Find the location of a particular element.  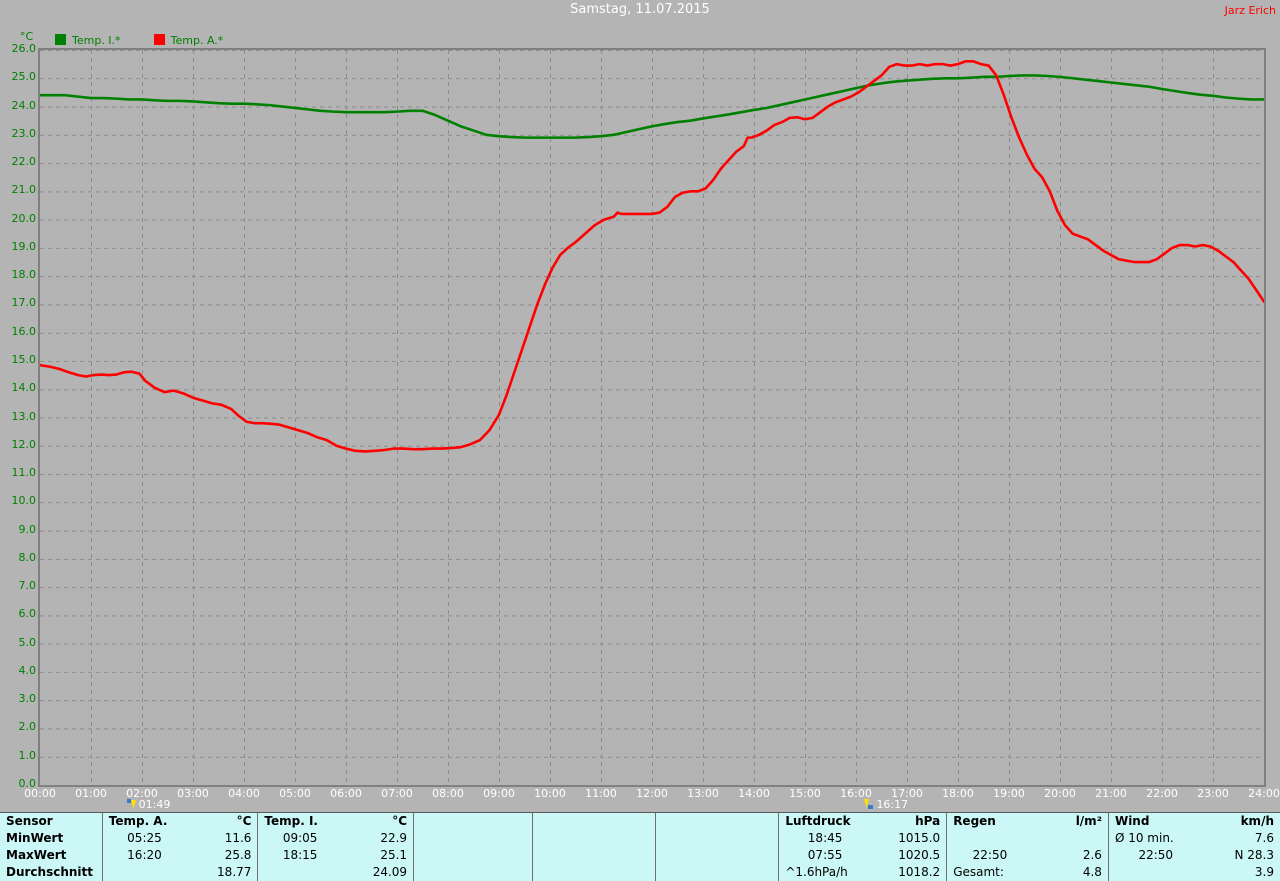

y-axis-tick: 1.0 is located at coordinates (27, 755).